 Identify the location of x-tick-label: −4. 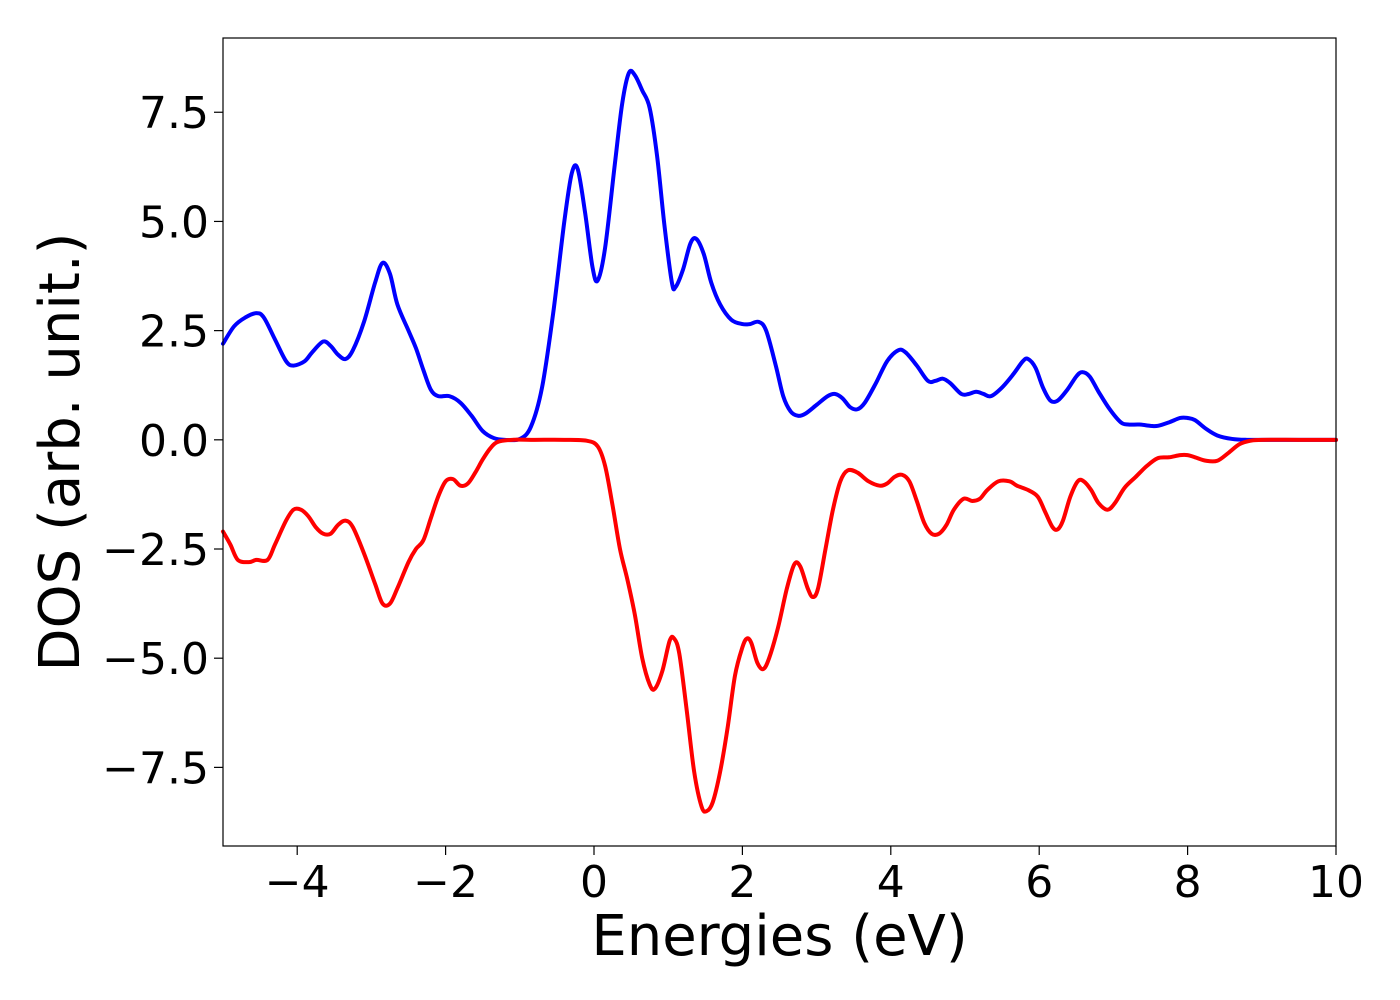
(297, 882).